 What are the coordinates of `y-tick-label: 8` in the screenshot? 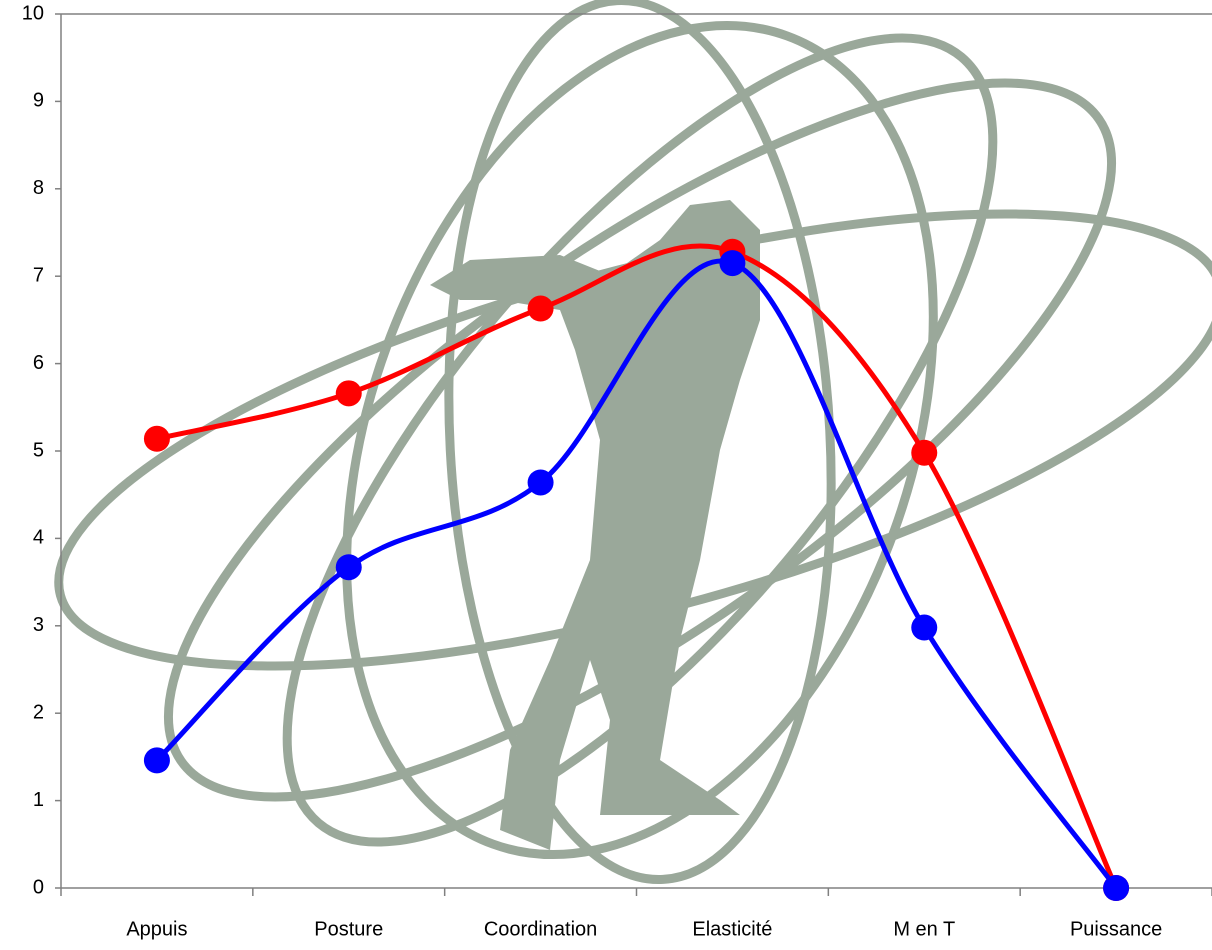 It's located at (38, 188).